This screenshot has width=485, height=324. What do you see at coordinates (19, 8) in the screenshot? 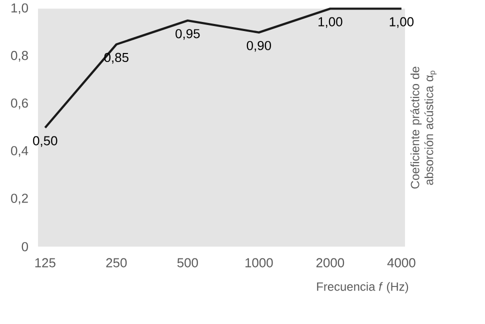
I see `y-tick-label: 1,0` at bounding box center [19, 8].